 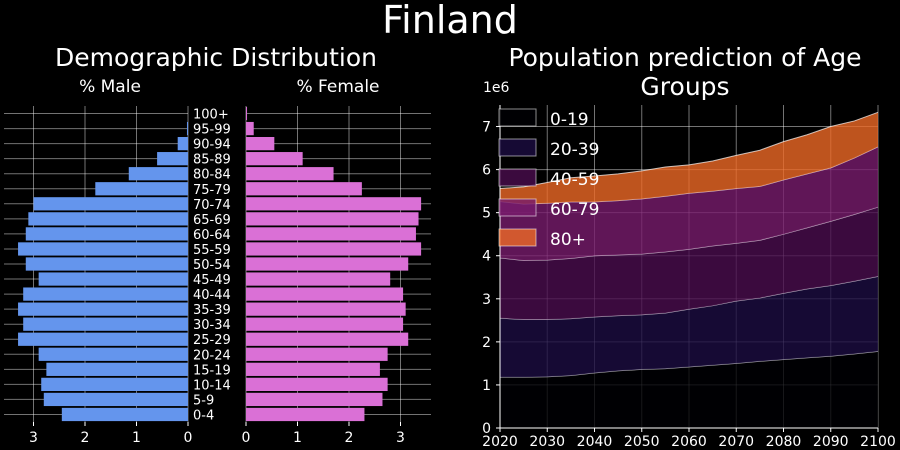 I want to click on area-xtick-label: 2050, so click(x=642, y=442).